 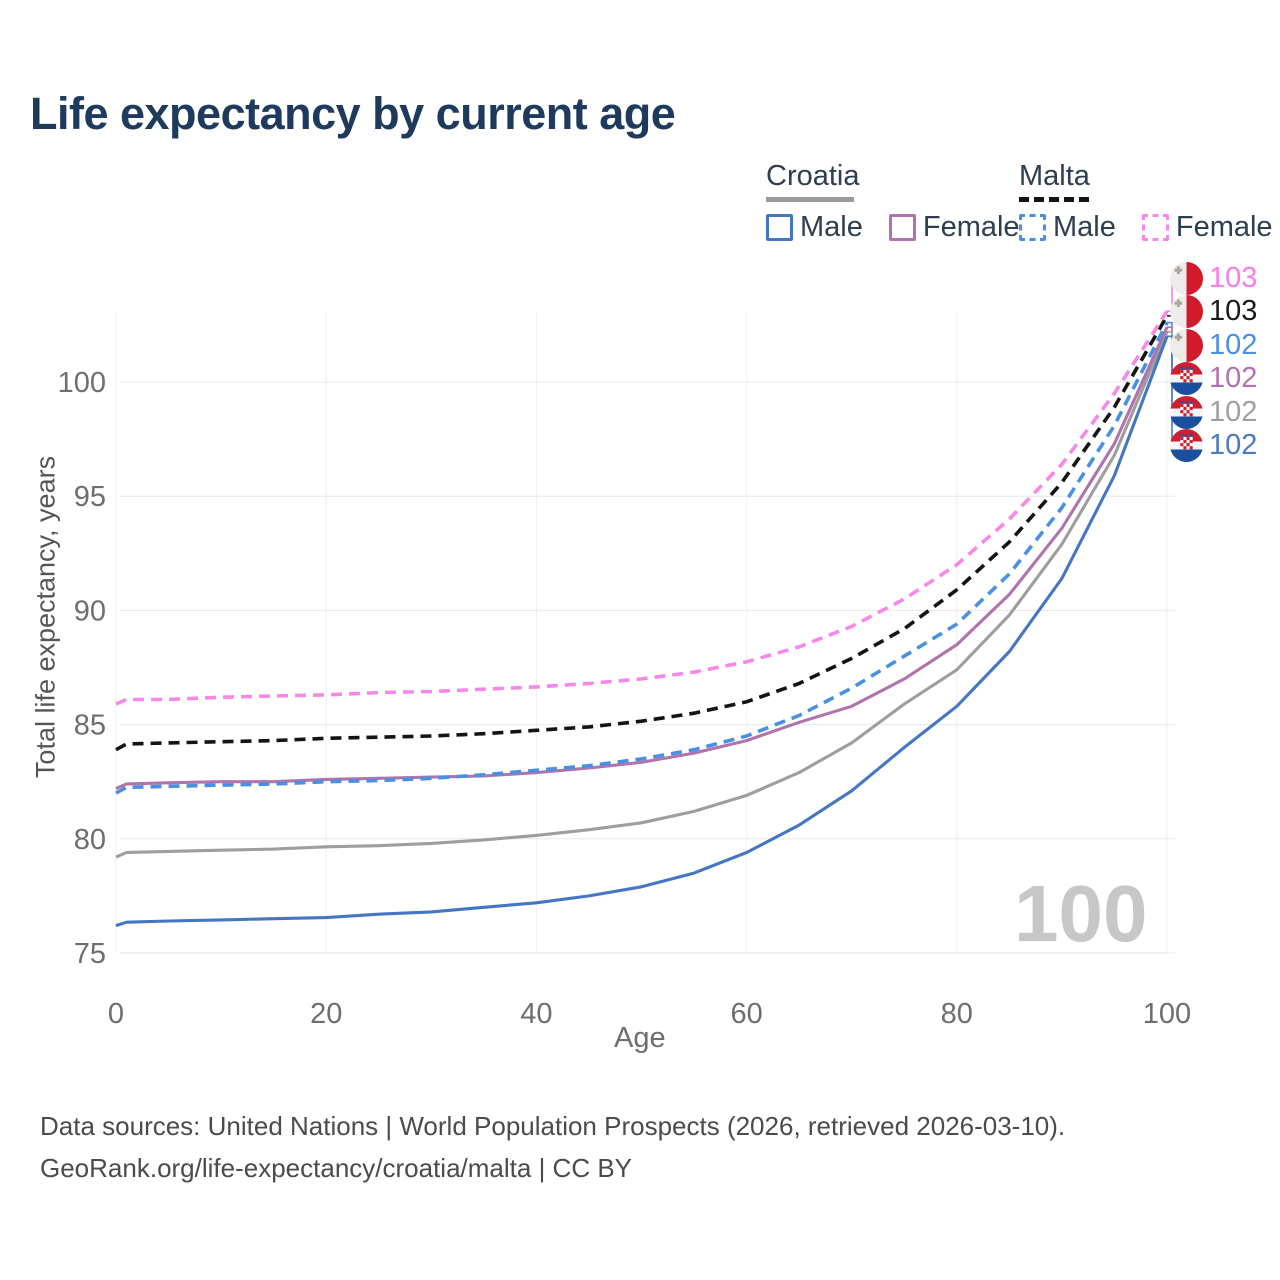 What do you see at coordinates (90, 954) in the screenshot?
I see `y-tick-label: 75` at bounding box center [90, 954].